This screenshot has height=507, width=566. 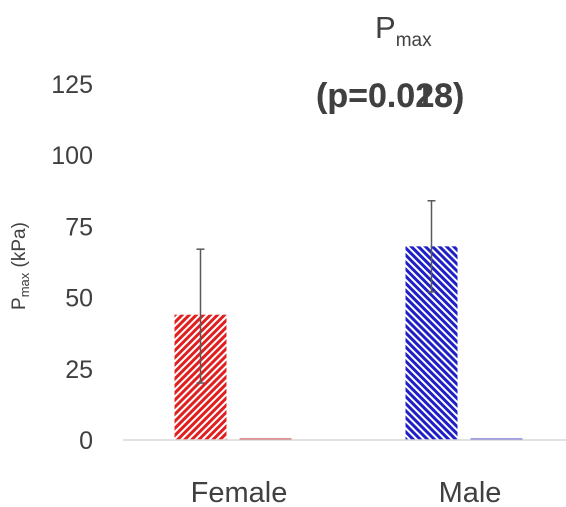 I want to click on y-tick-label: 125, so click(x=72, y=85).